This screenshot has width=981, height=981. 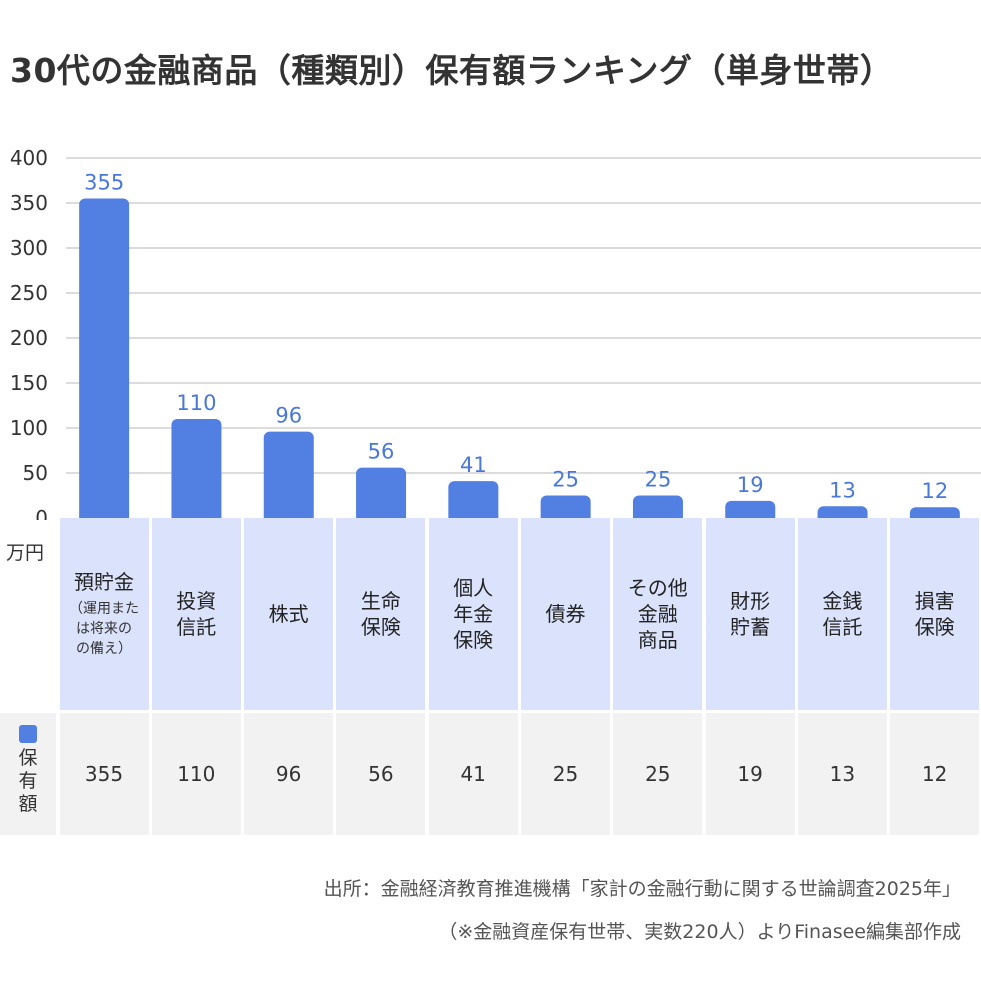 What do you see at coordinates (25, 553) in the screenshot?
I see `unit-label: 万円` at bounding box center [25, 553].